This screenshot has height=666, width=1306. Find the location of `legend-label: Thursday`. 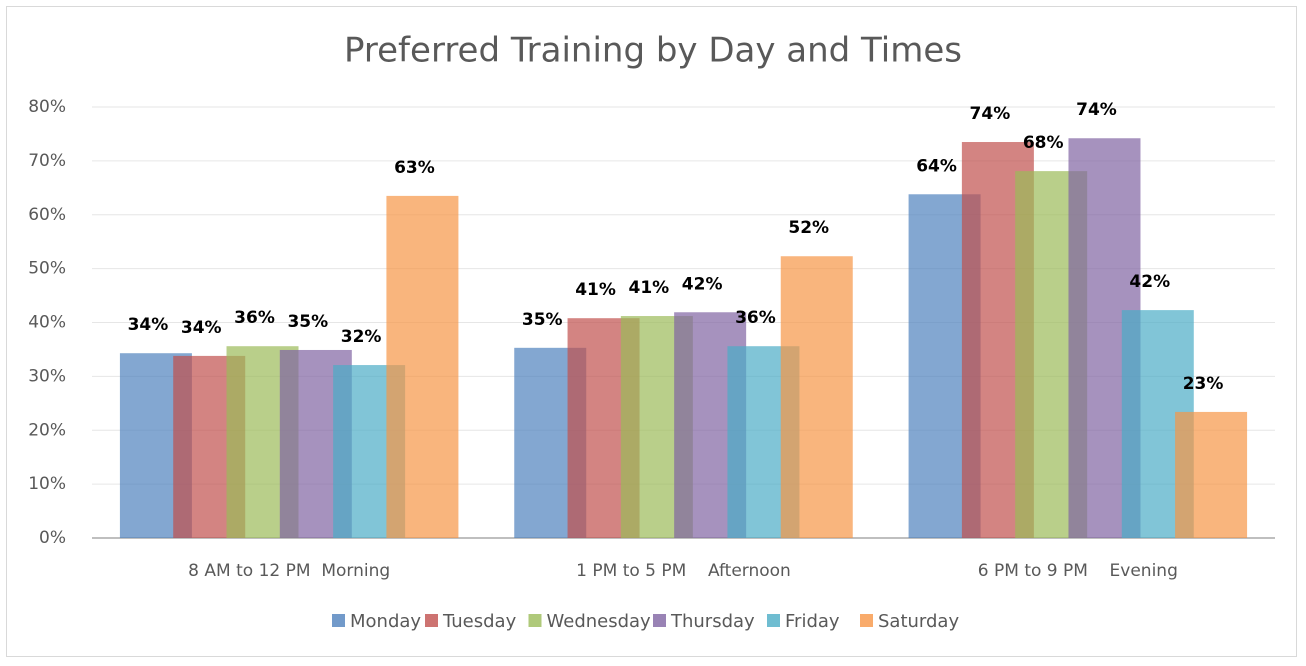

legend-label: Thursday is located at coordinates (712, 621).